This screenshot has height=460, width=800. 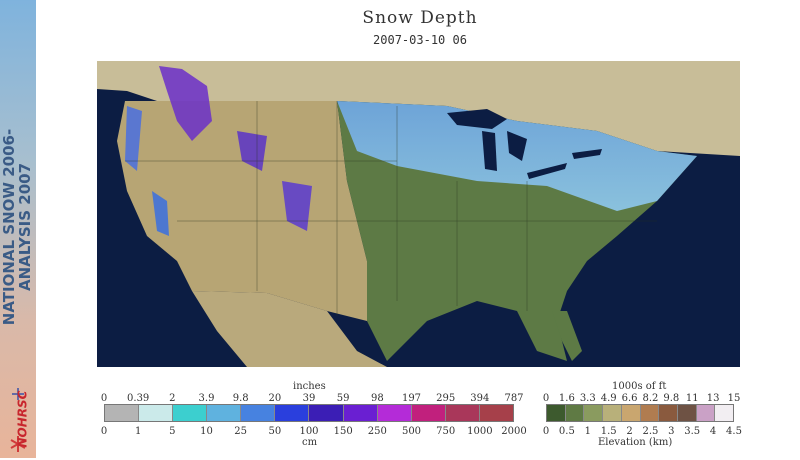 I want to click on km-tick-7: 3.5, so click(x=692, y=431).